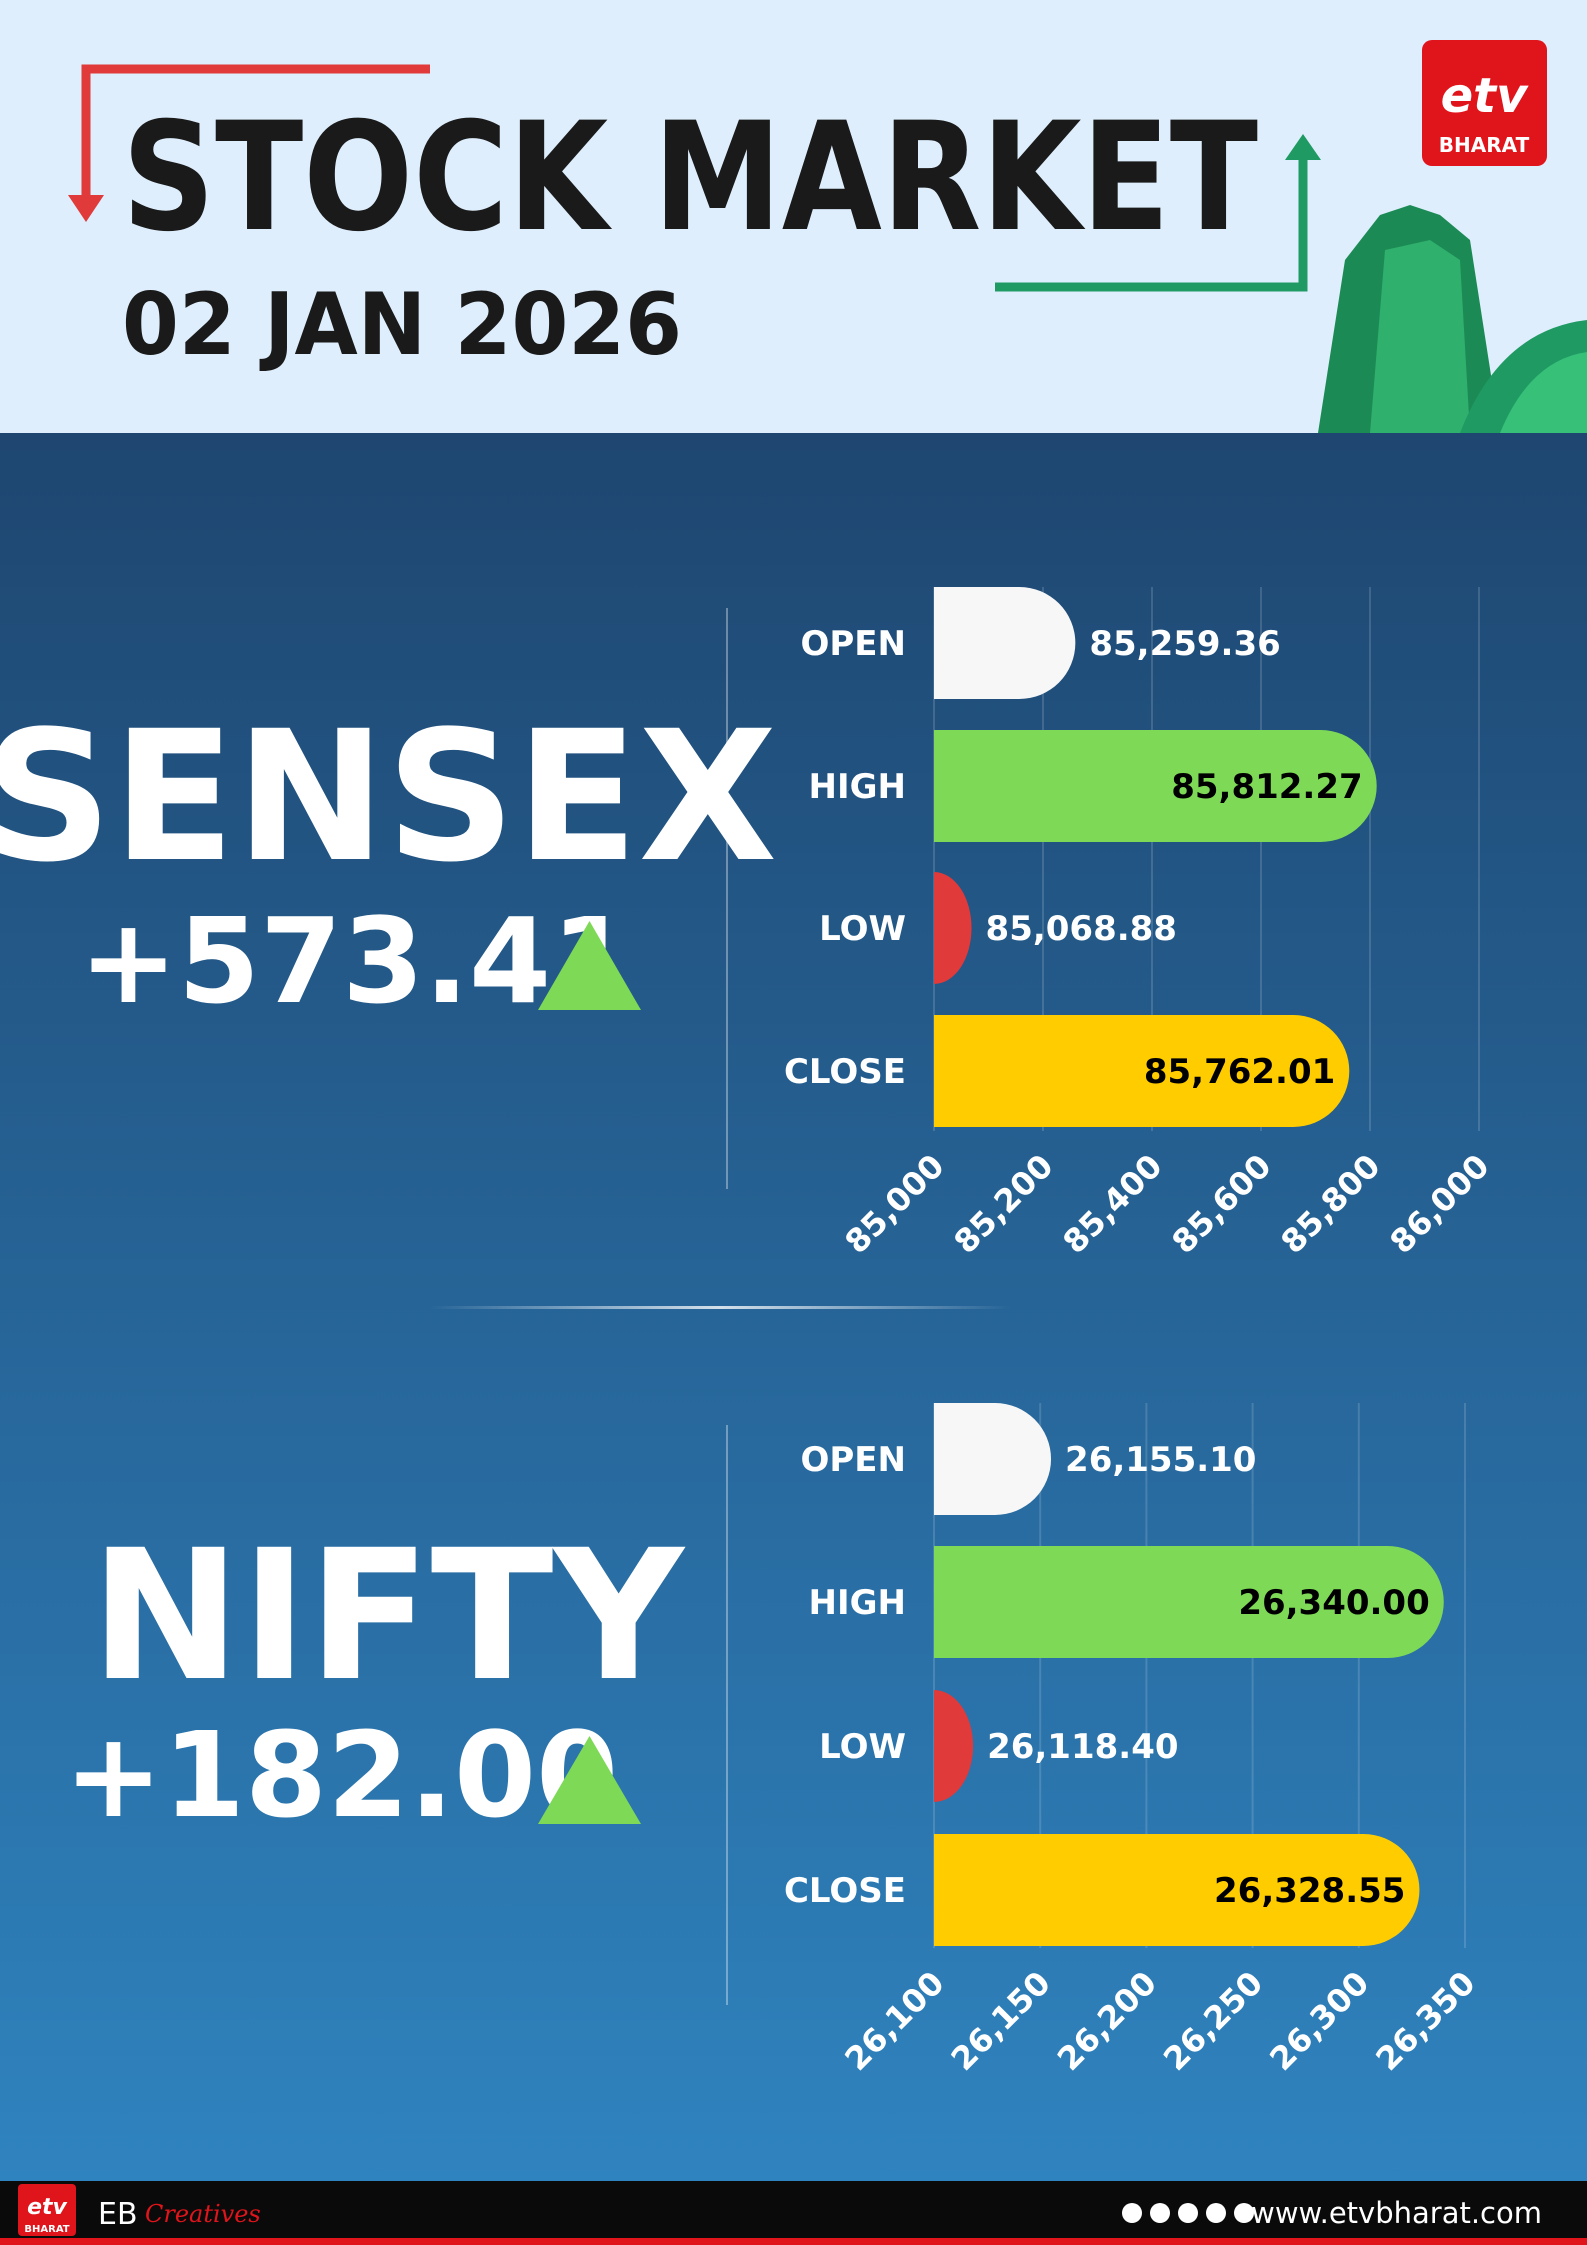 The height and width of the screenshot is (2245, 1587). Describe the element at coordinates (255, 134) in the screenshot. I see `down-arrow` at that location.